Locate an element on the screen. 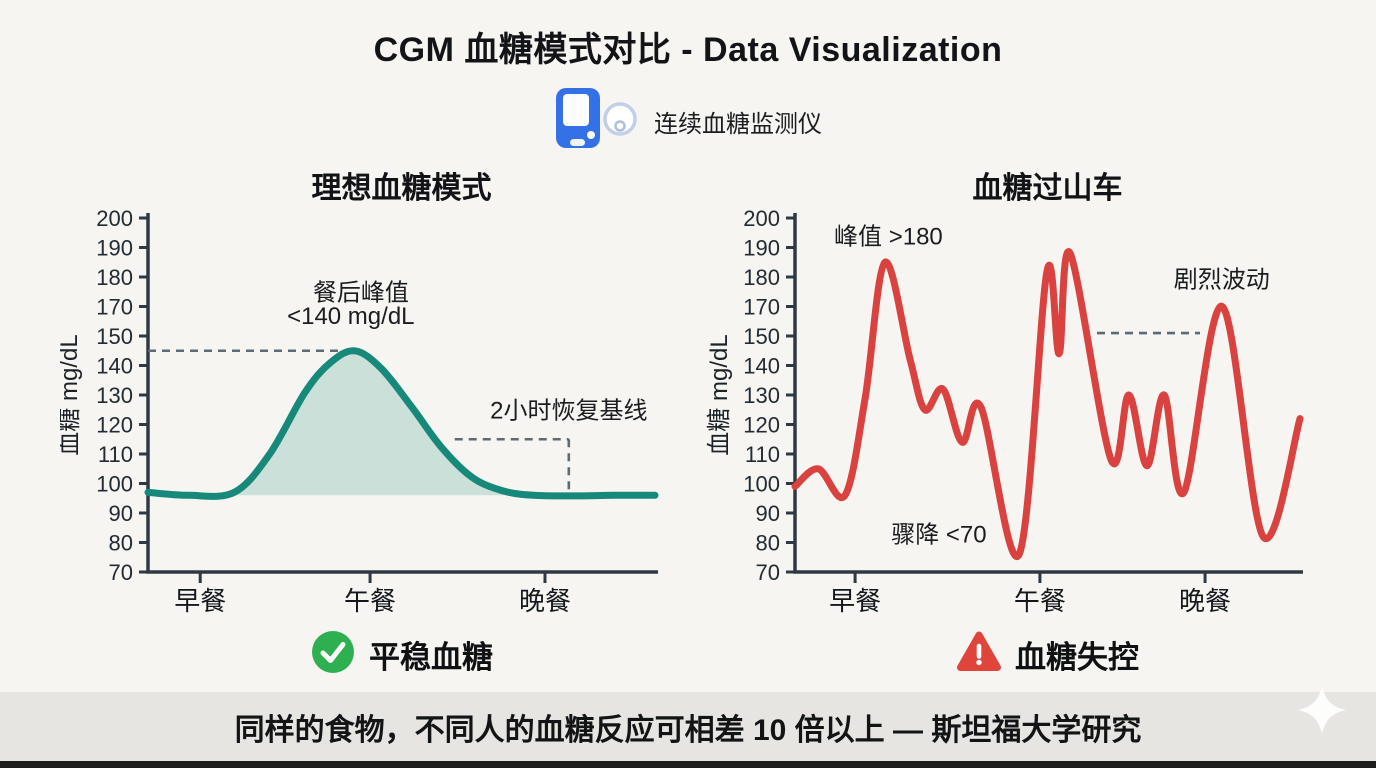 This screenshot has width=1376, height=768. cgm-device-icon is located at coordinates (597, 121).